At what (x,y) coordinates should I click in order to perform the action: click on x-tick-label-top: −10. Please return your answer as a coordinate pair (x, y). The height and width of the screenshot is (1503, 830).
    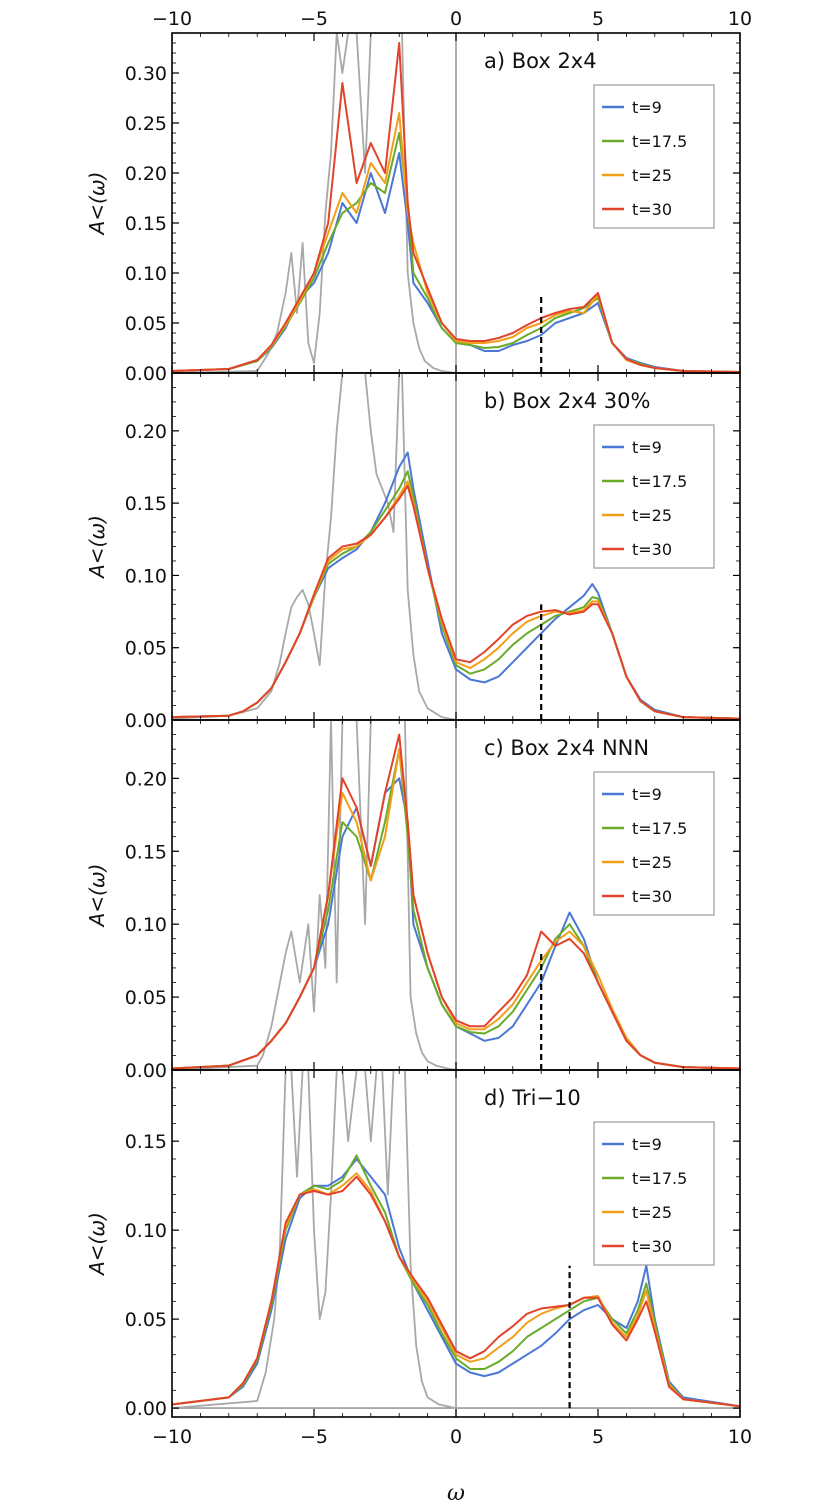
    Looking at the image, I should click on (172, 19).